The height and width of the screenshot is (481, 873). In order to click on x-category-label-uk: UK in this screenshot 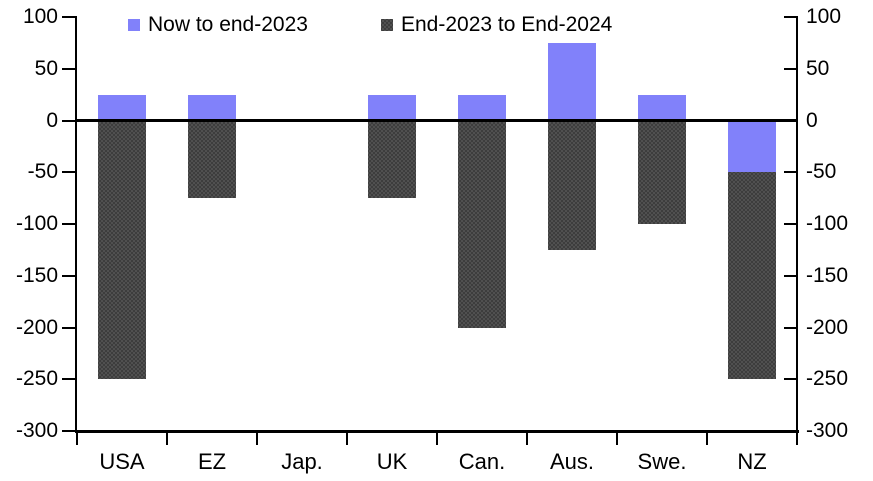, I will do `click(392, 461)`.